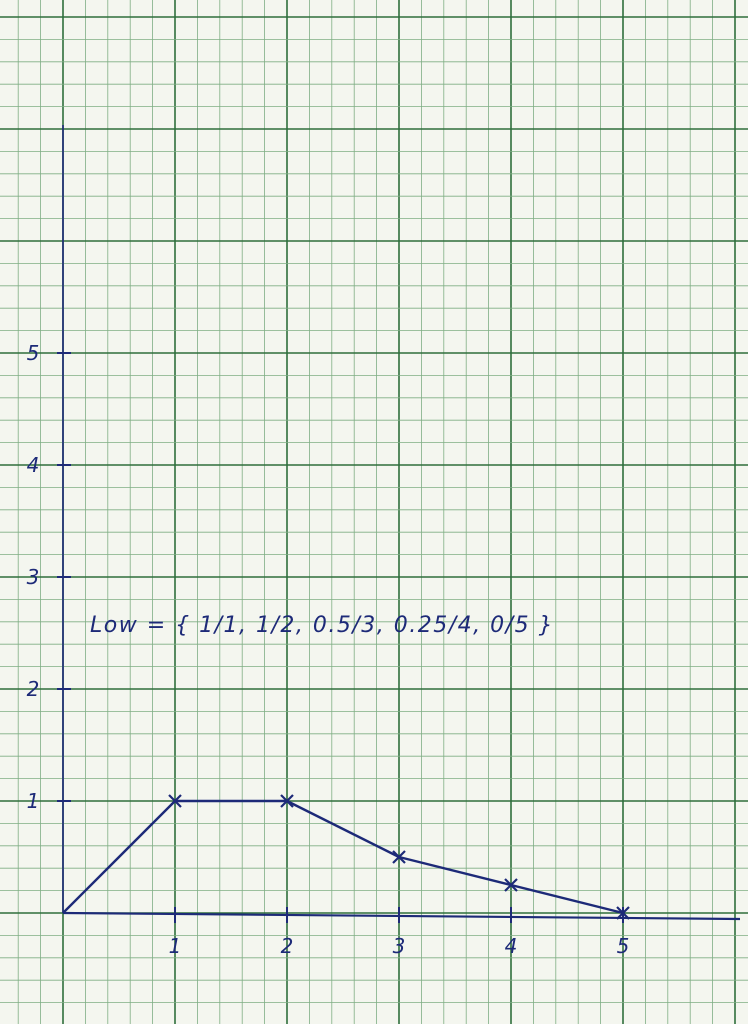 Image resolution: width=748 pixels, height=1024 pixels. I want to click on y-tick-label: 1, so click(33, 801).